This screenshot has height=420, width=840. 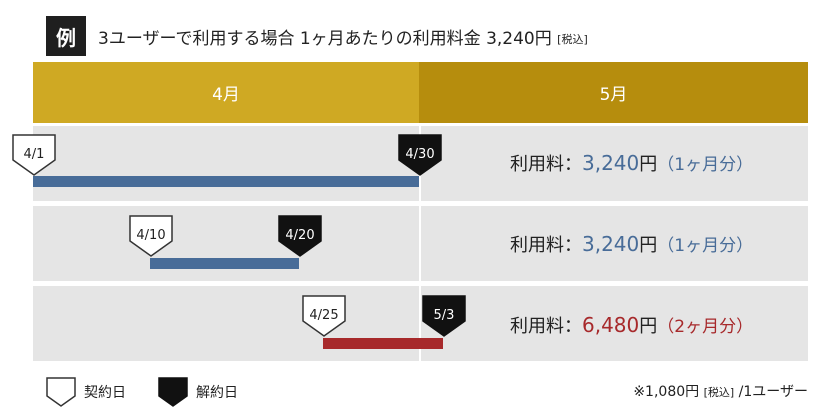 What do you see at coordinates (648, 326) in the screenshot?
I see `fee-unit-3: 円` at bounding box center [648, 326].